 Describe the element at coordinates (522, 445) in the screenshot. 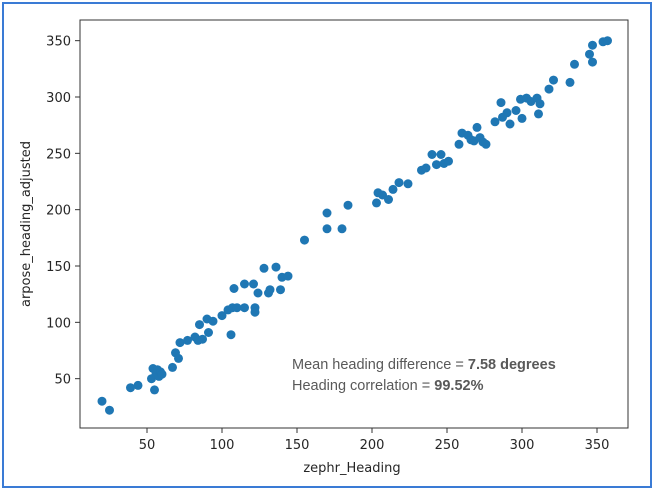

I see `x-tick-label: 300` at that location.